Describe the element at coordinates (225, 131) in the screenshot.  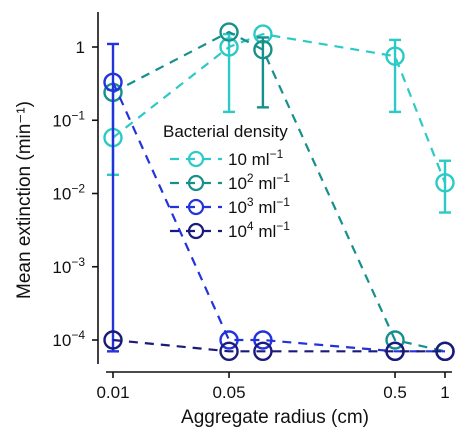
I see `legend-title: Bacterial density` at that location.